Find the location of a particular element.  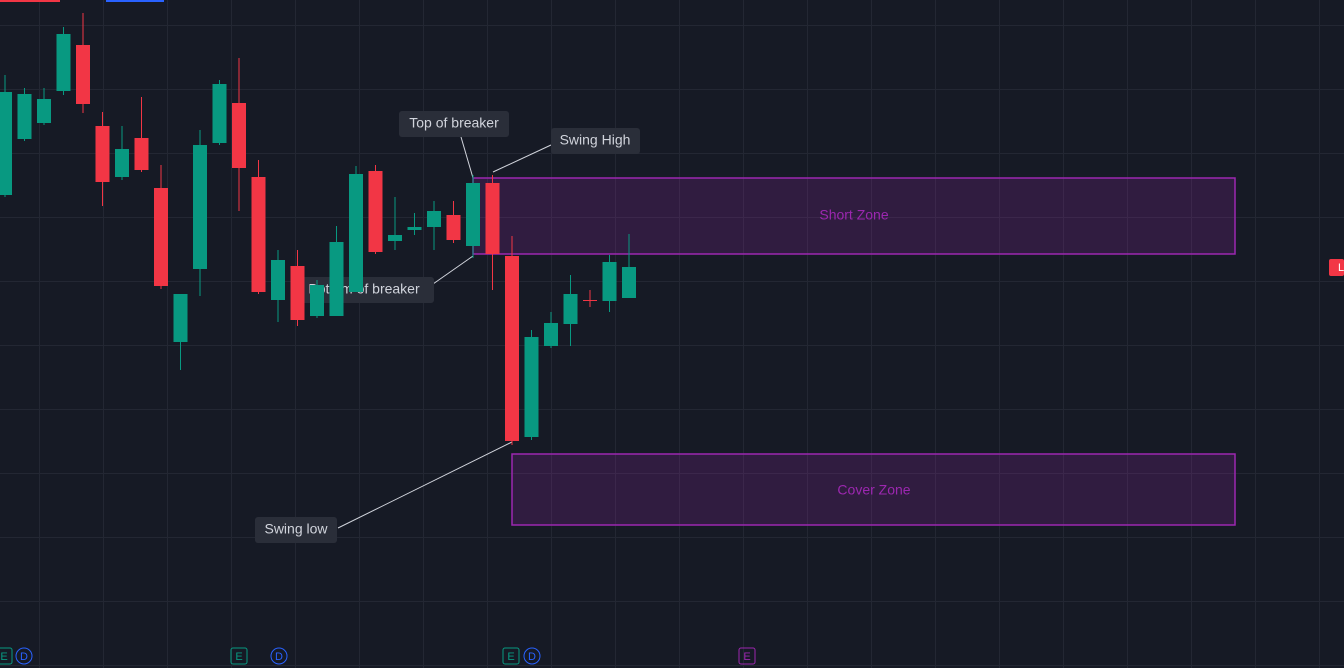

annotation: Top of breaker is located at coordinates (454, 123).